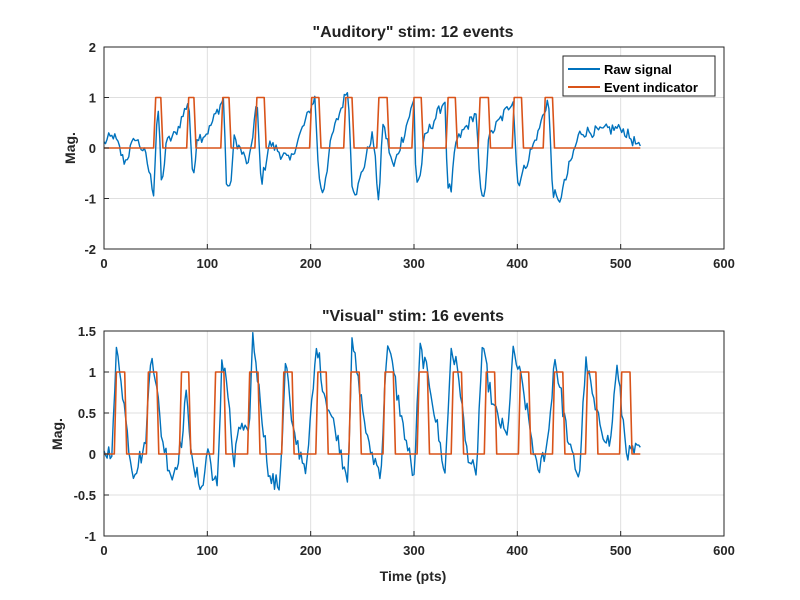 The width and height of the screenshot is (800, 600). I want to click on y-tick-label: 0.5, so click(87, 413).